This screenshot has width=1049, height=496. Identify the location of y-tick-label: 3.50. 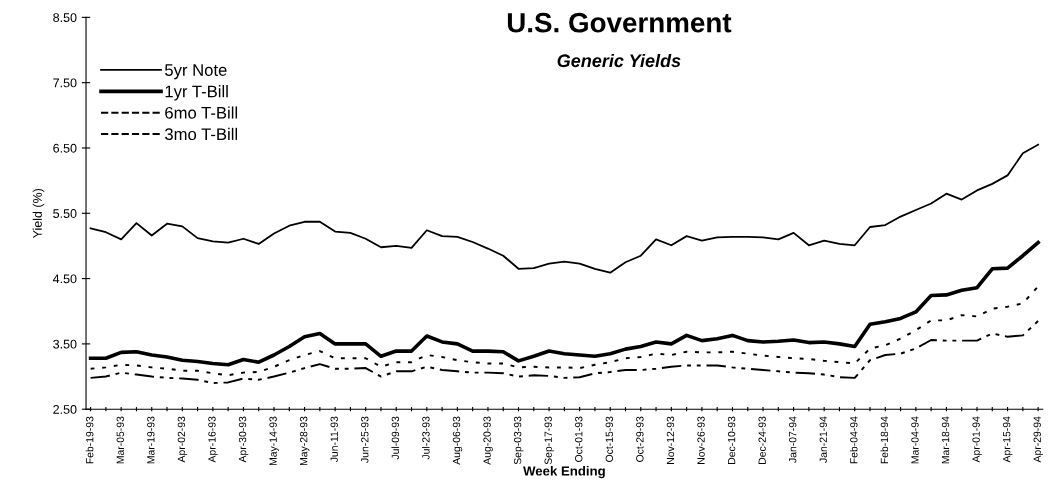
(65, 344).